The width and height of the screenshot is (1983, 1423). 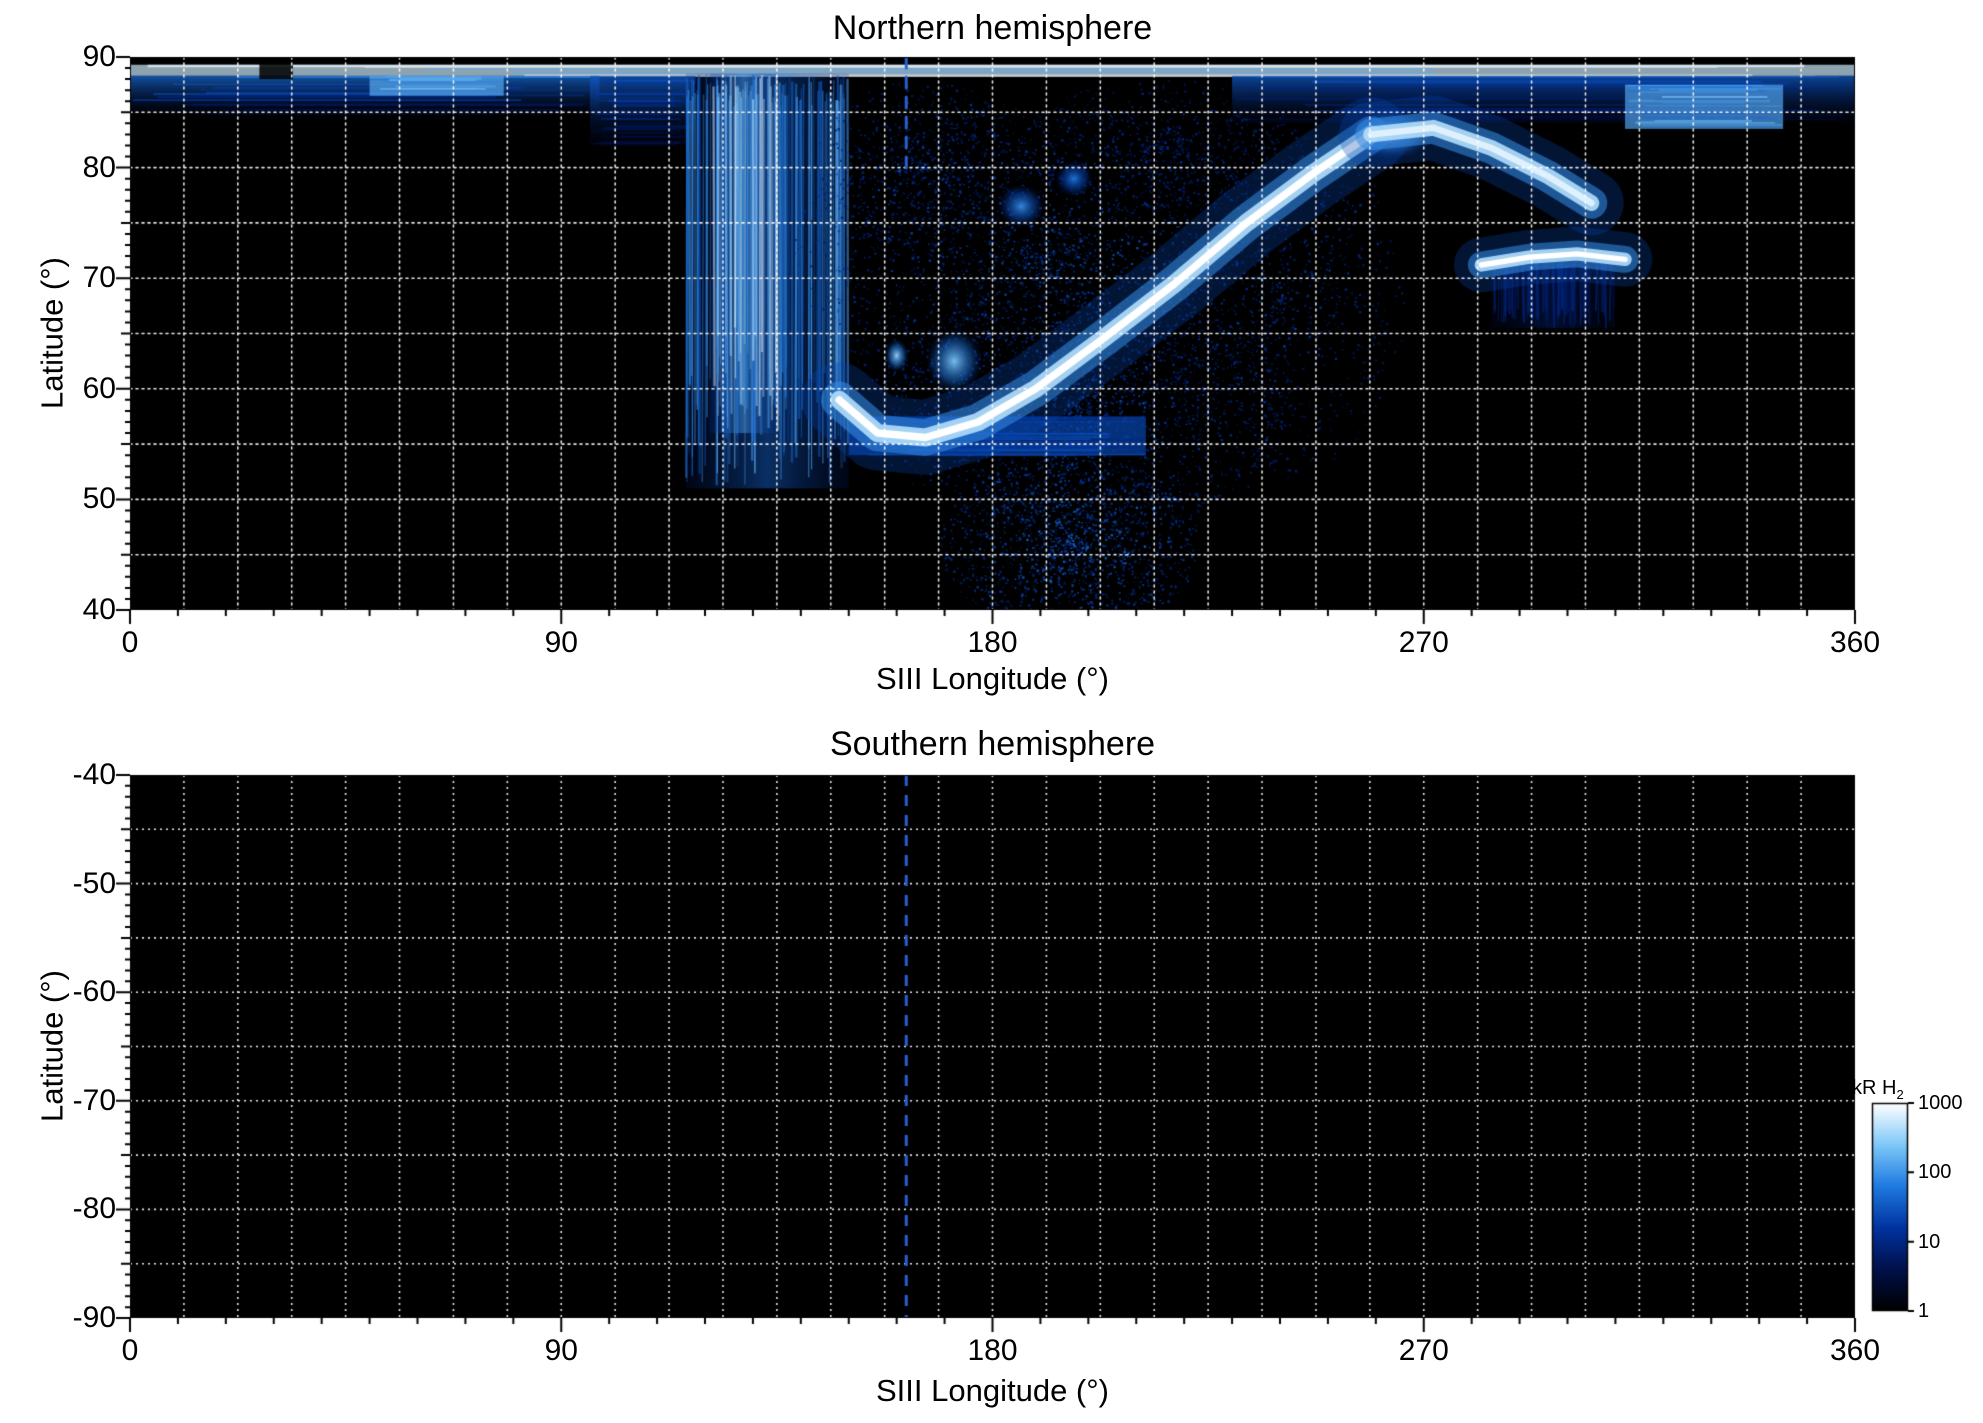 I want to click on north-y-tick-label: 40, so click(x=99, y=609).